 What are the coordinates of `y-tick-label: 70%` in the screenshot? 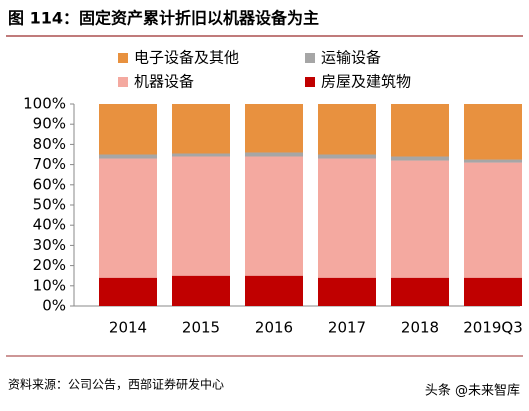 It's located at (49, 164).